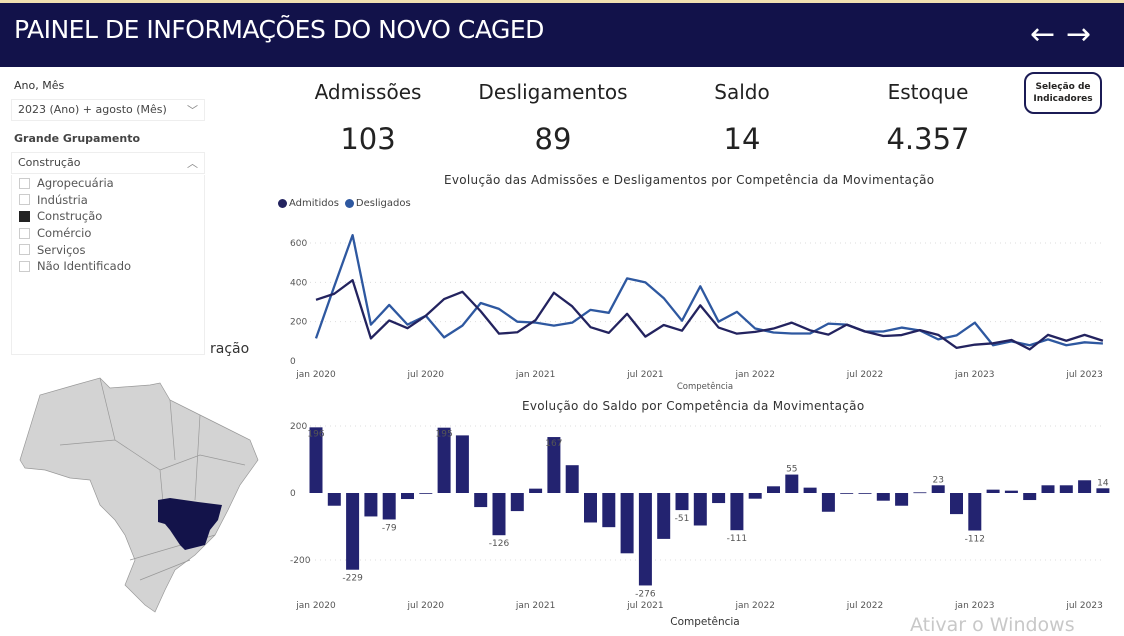 The height and width of the screenshot is (636, 1124). I want to click on x-tick-label: jan 2023, so click(974, 375).